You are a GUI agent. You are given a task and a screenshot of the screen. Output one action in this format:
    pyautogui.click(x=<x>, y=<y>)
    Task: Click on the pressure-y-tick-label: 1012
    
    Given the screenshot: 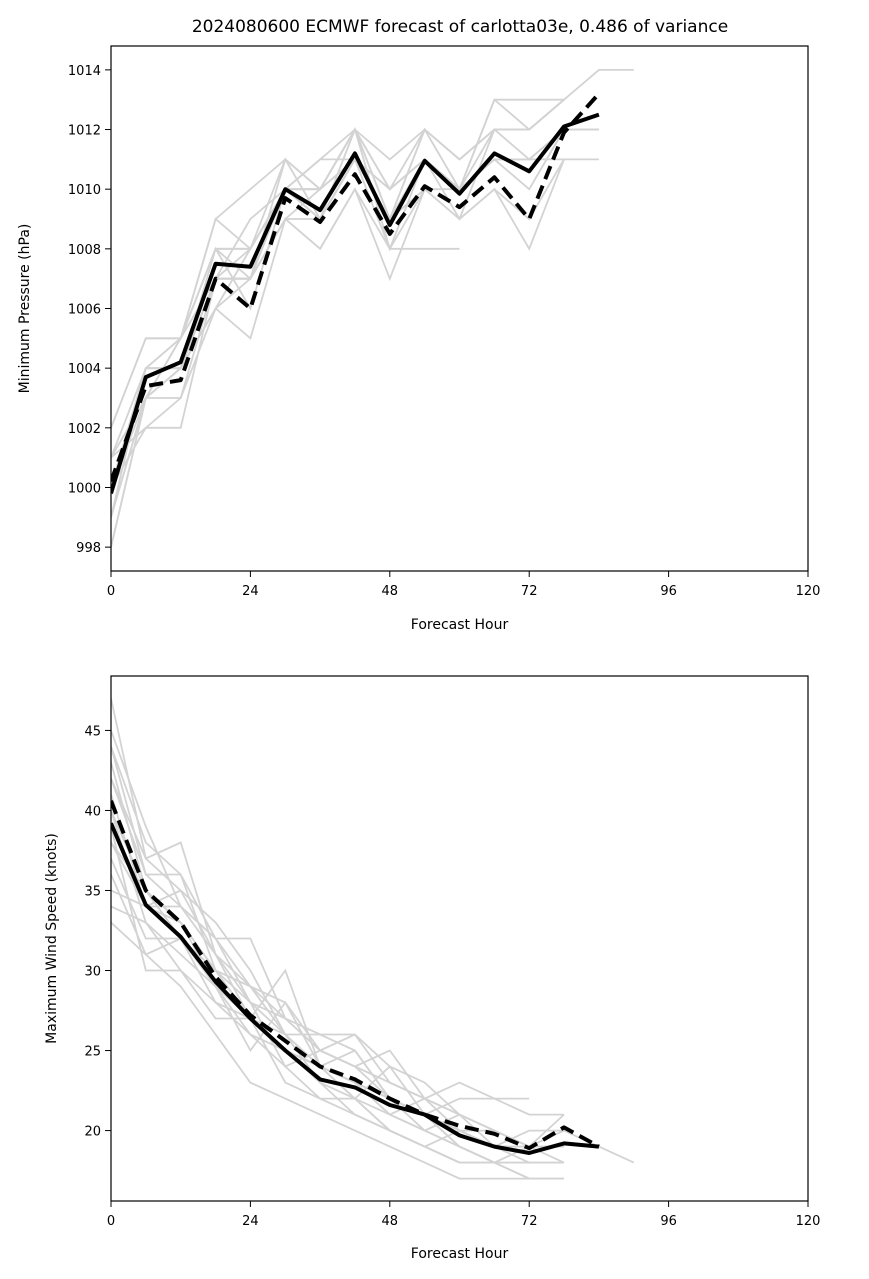 What is the action you would take?
    pyautogui.click(x=84, y=131)
    